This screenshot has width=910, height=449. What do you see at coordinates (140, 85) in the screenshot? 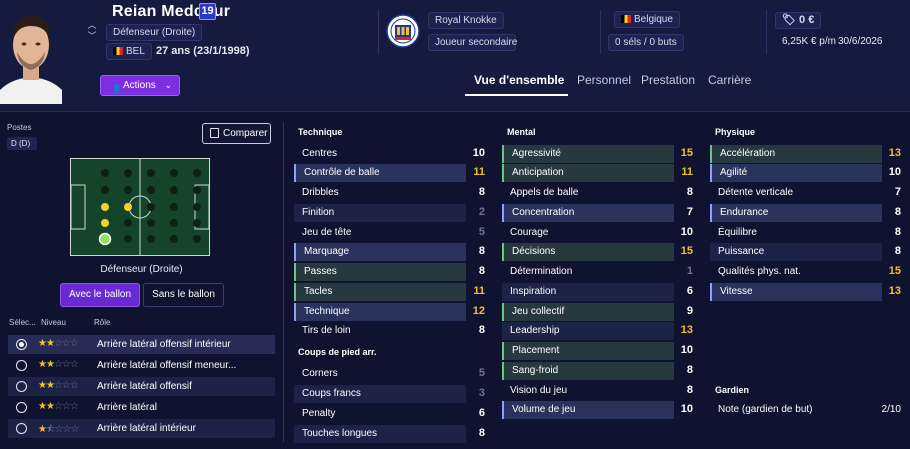
I see `actions-button: 👤 Actions ⌄` at bounding box center [140, 85].